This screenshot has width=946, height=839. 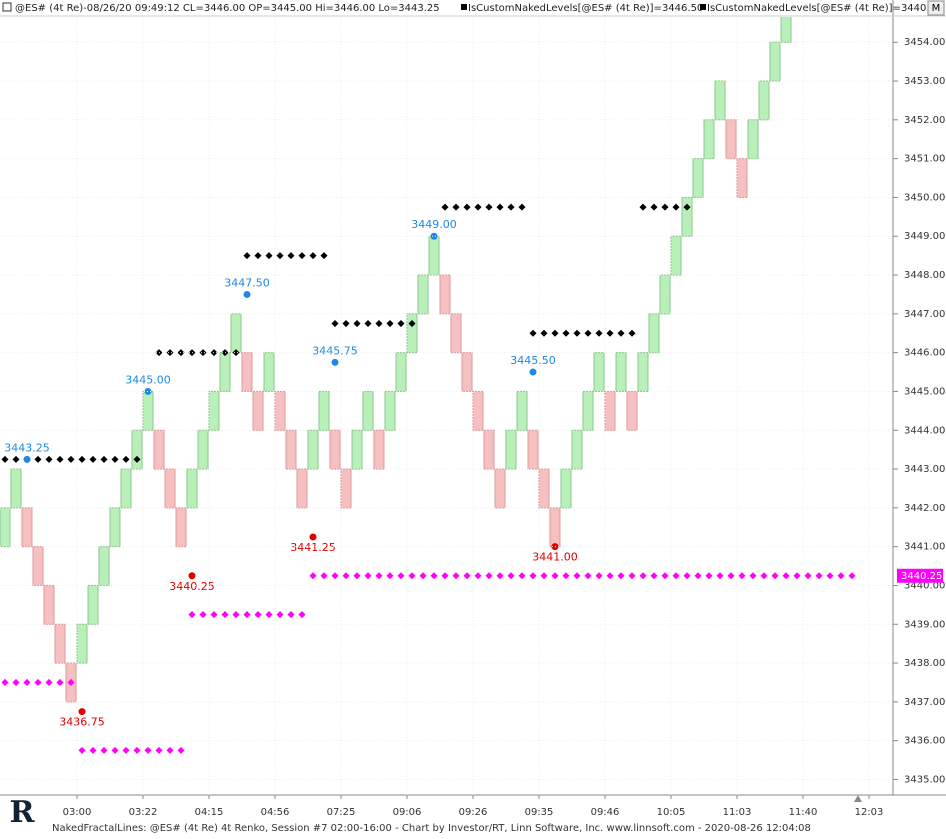 I want to click on fractal-label: 3440.25, so click(x=192, y=586).